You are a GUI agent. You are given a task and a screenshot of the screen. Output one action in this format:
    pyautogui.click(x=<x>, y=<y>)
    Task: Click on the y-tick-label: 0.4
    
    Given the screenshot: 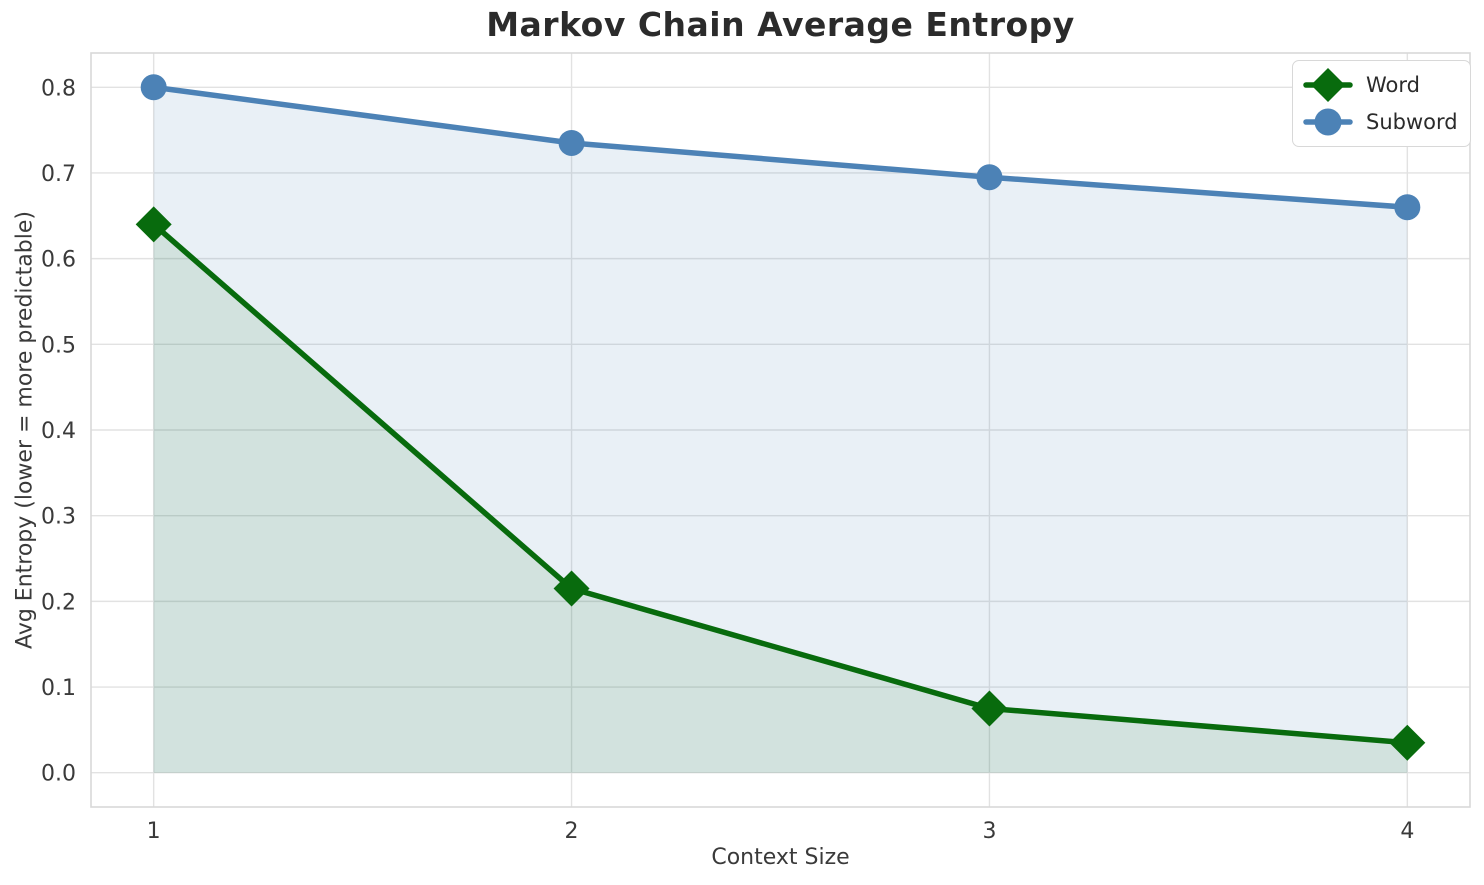 What is the action you would take?
    pyautogui.click(x=58, y=431)
    